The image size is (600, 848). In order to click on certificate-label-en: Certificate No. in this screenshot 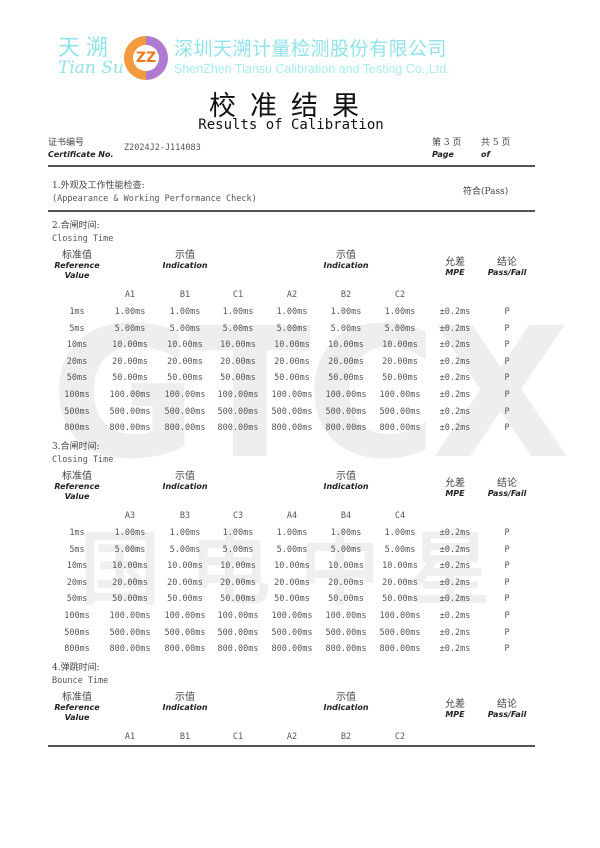, I will do `click(81, 154)`.